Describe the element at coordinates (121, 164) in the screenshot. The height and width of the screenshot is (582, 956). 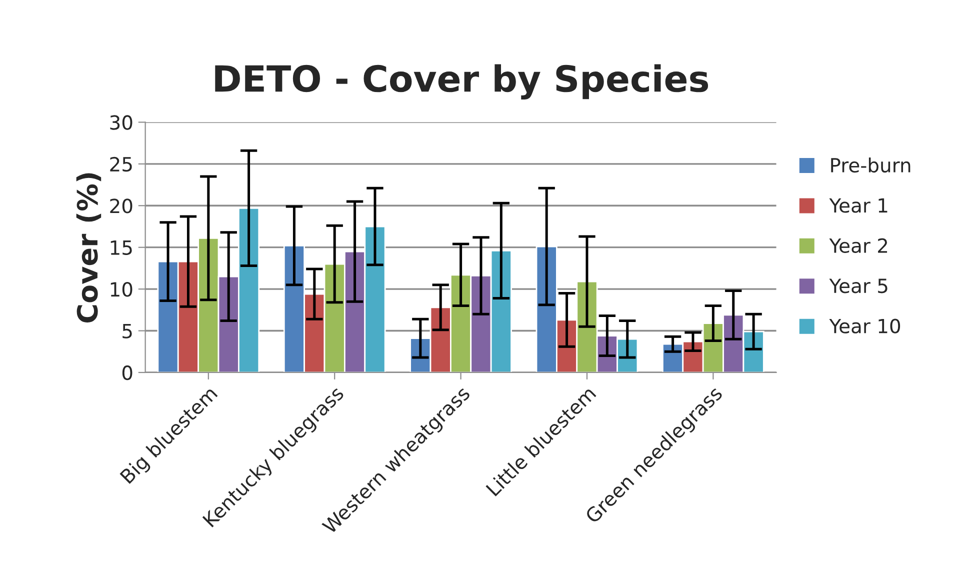
I see `y-tick-label: 25` at that location.